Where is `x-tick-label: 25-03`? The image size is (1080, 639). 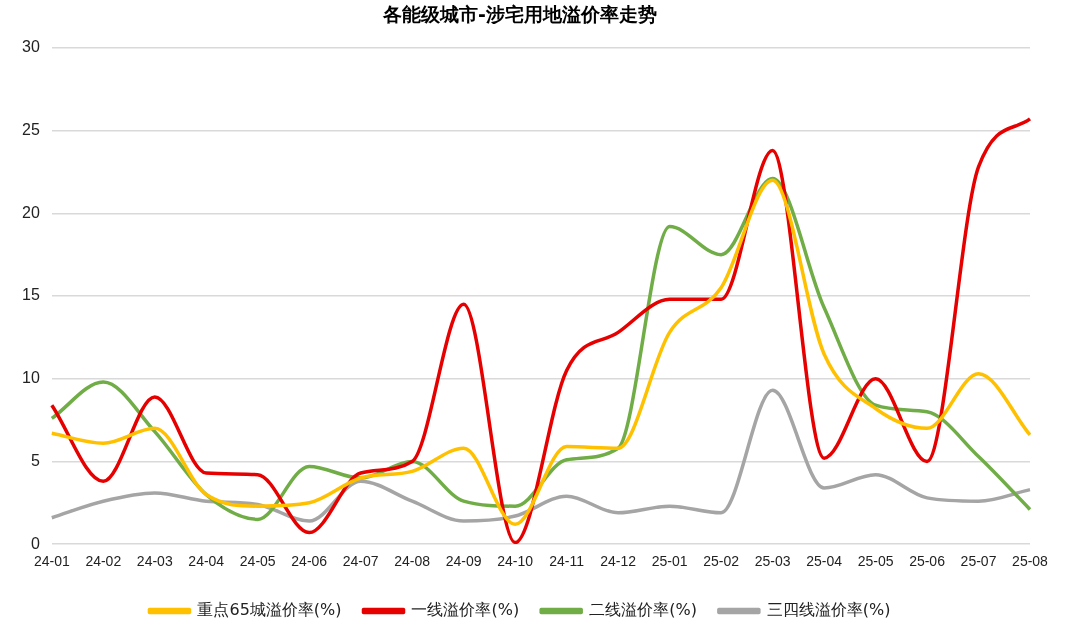
x-tick-label: 25-03 is located at coordinates (772, 561).